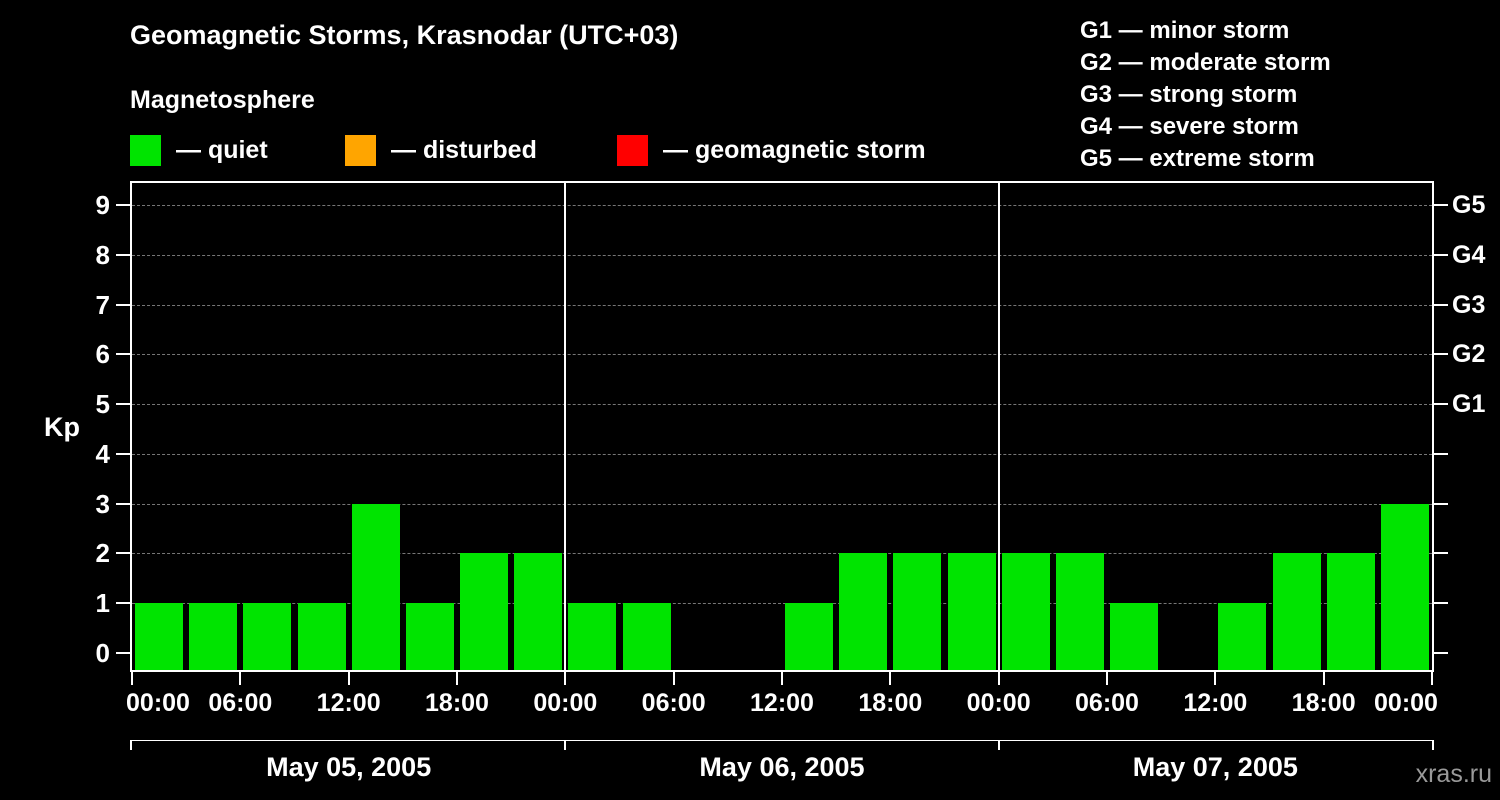 The image size is (1500, 800). I want to click on y-tick-label: 5, so click(102, 404).